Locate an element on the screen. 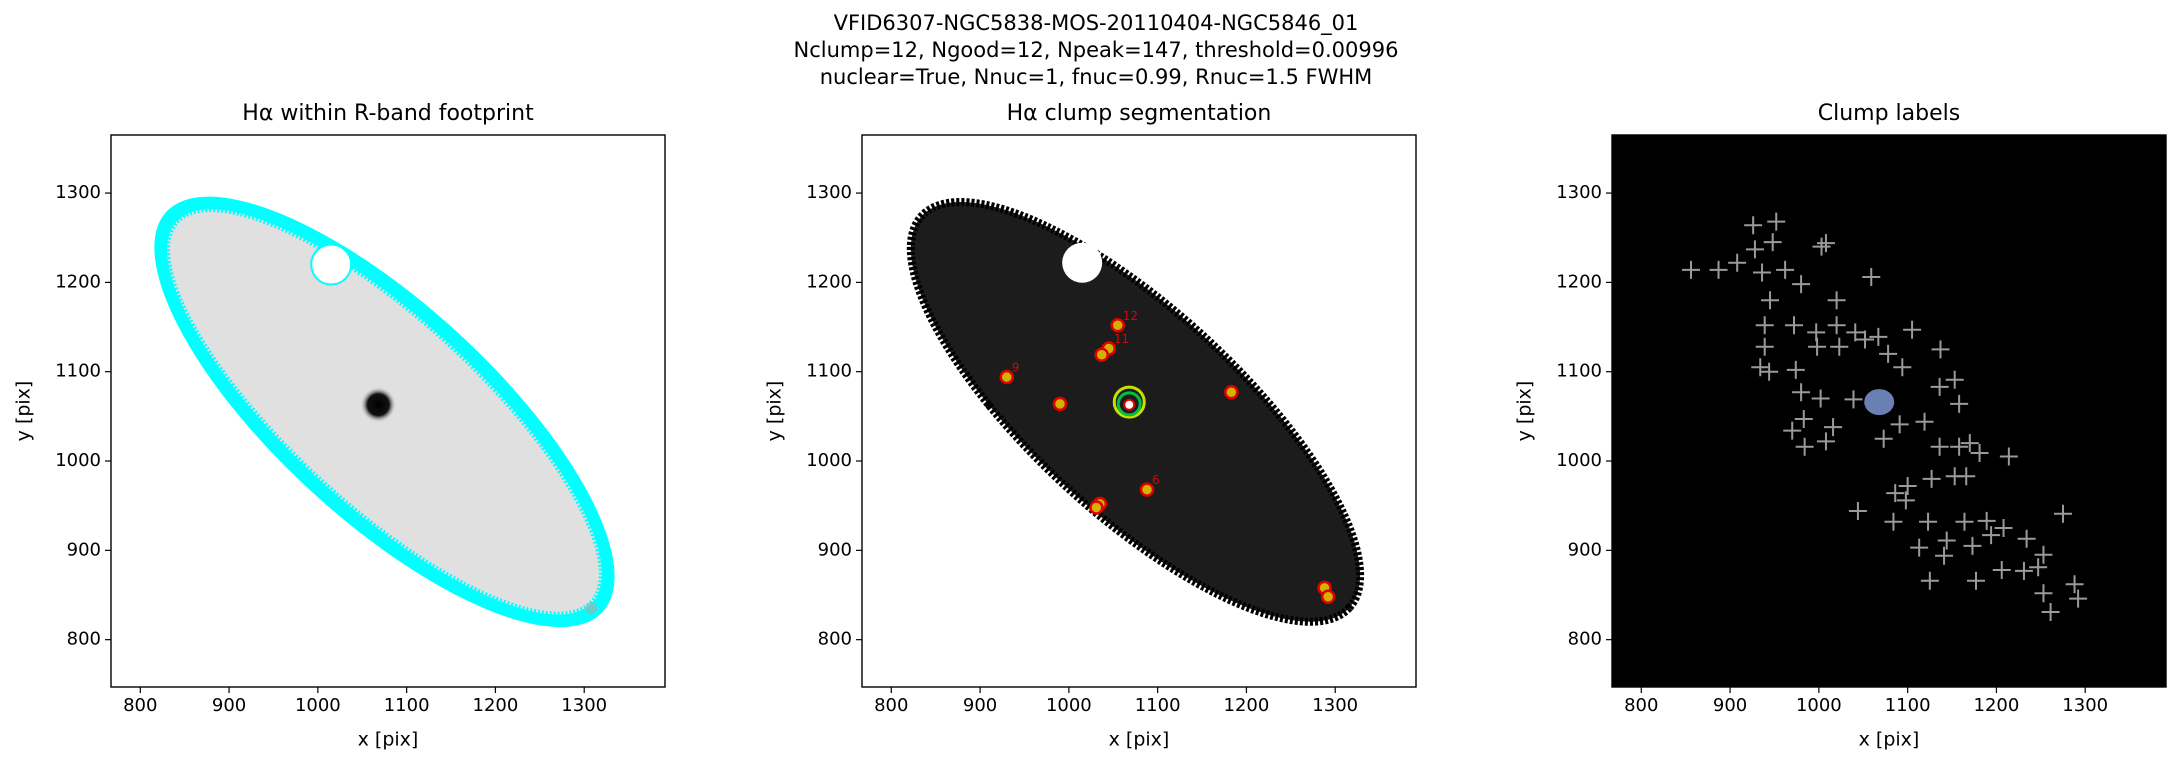 This screenshot has height=767, width=2181. panel-title: Clump labels is located at coordinates (1889, 113).